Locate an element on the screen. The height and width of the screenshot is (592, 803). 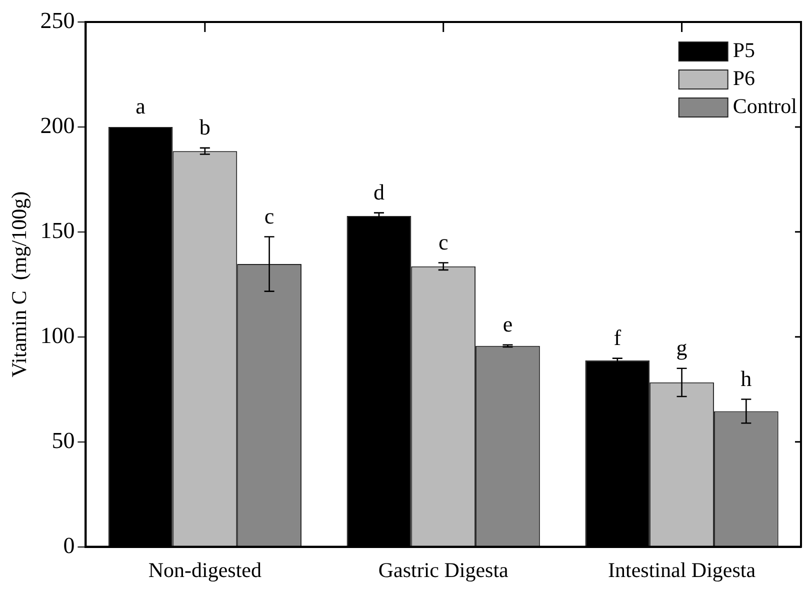
data-label: e is located at coordinates (507, 324).